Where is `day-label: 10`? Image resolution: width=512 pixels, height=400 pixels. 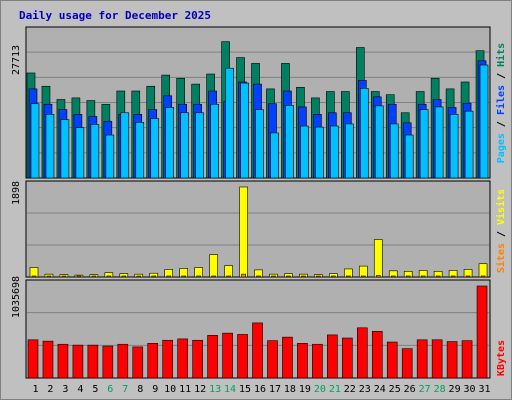
day-label: 10 is located at coordinates (170, 389).